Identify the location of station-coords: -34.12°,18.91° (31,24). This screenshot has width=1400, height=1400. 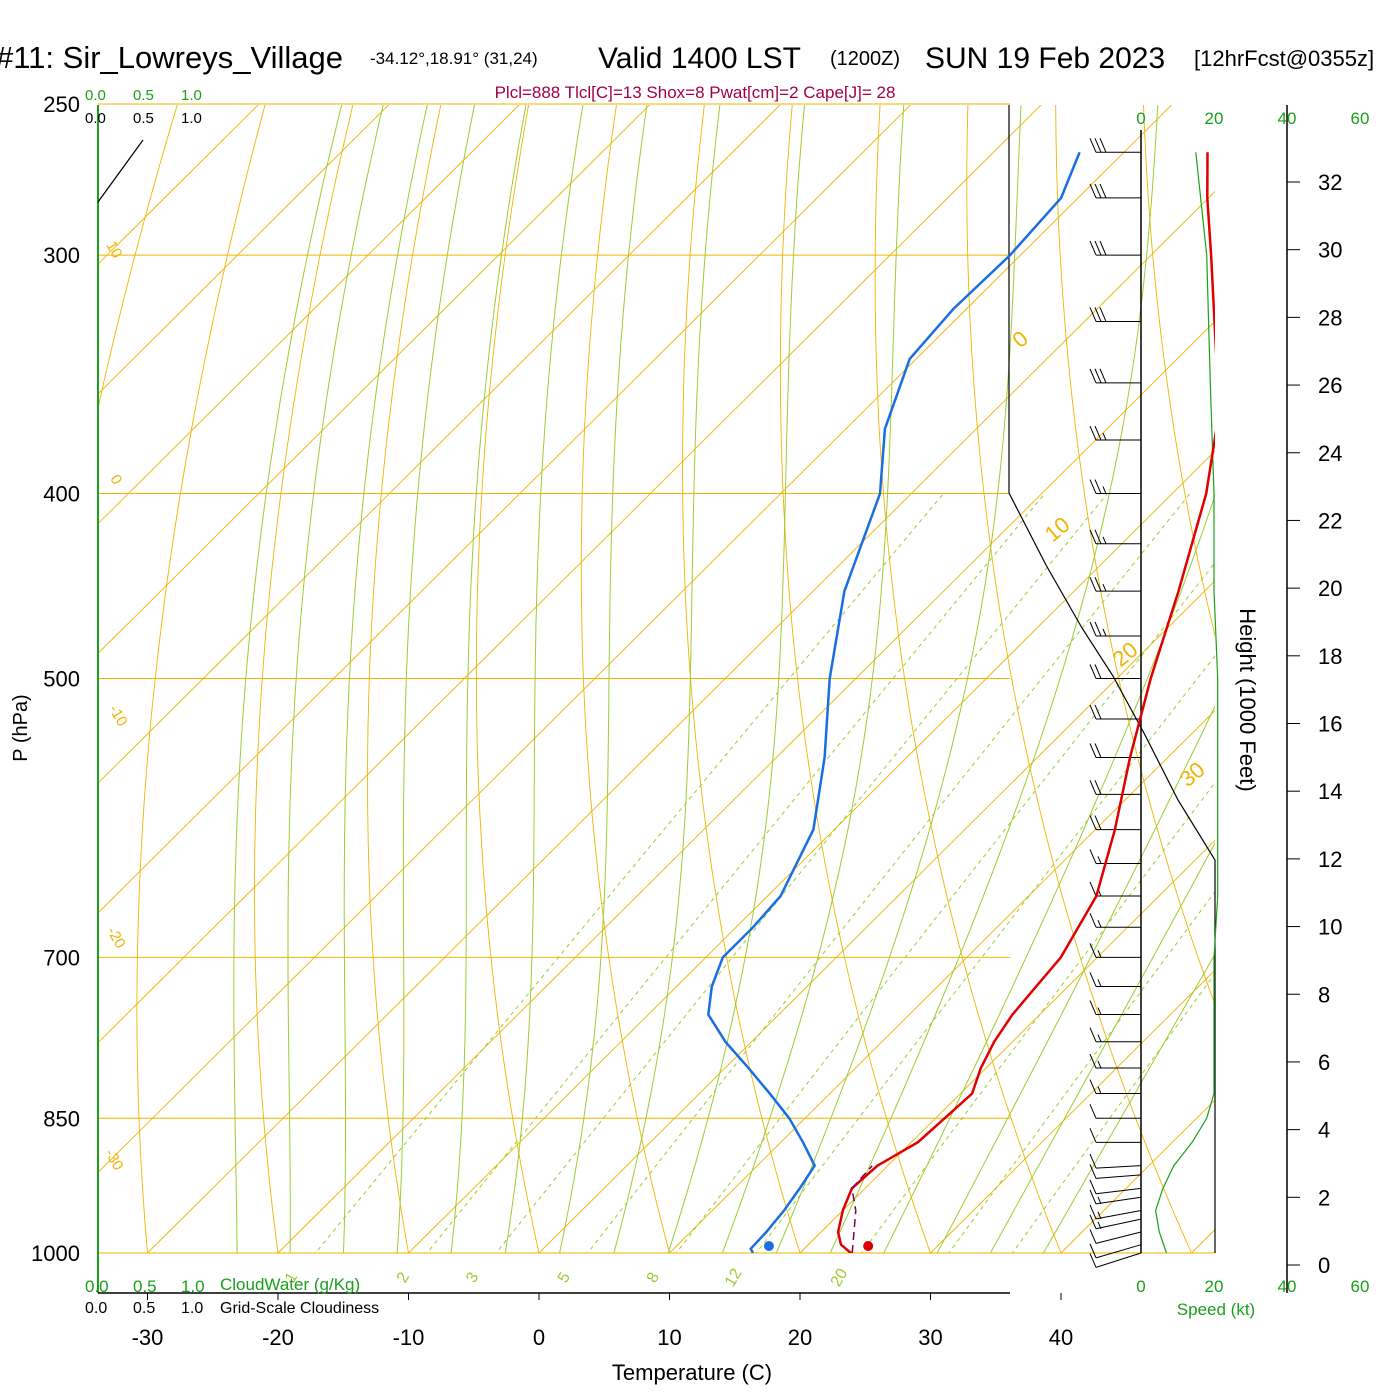
(454, 58).